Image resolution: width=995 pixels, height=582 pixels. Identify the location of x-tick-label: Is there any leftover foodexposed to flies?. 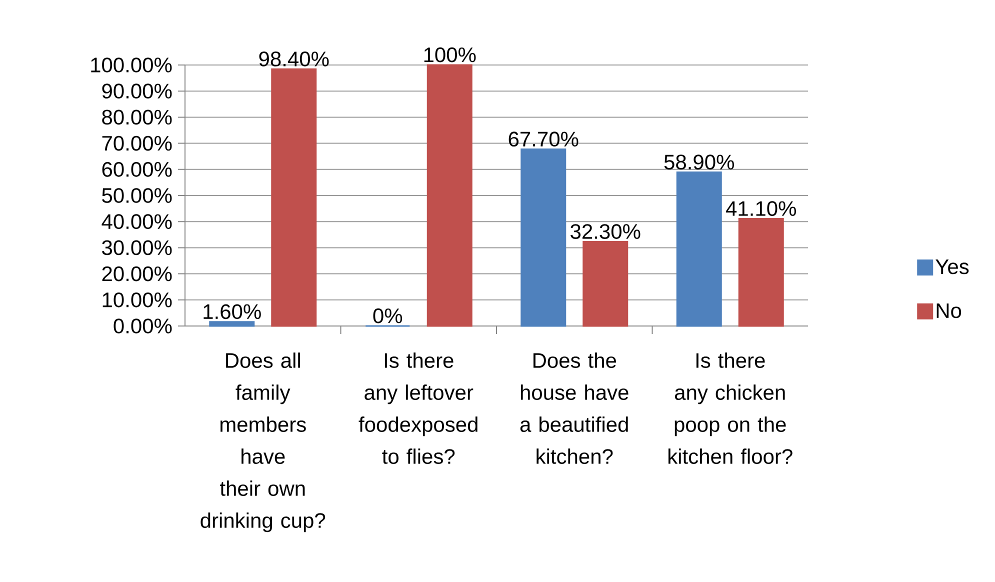
(418, 408).